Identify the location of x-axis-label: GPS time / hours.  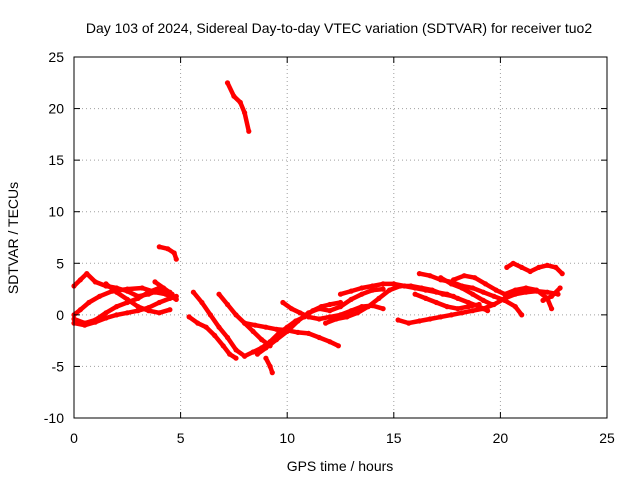
(340, 466).